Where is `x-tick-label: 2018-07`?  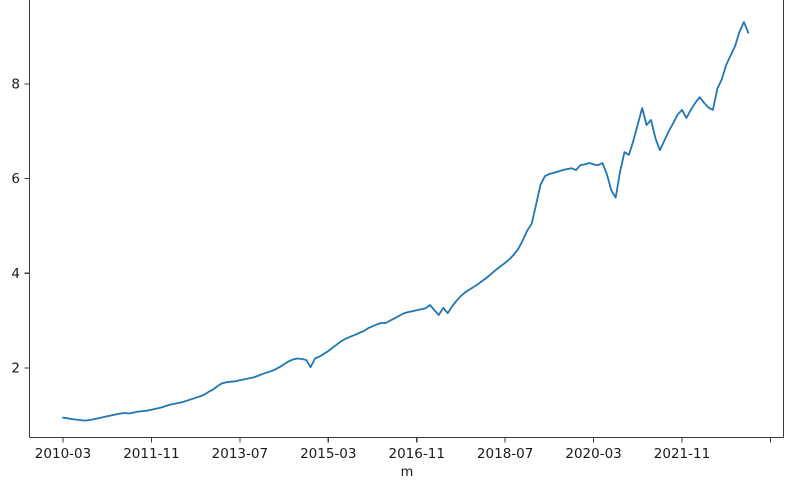 x-tick-label: 2018-07 is located at coordinates (505, 454).